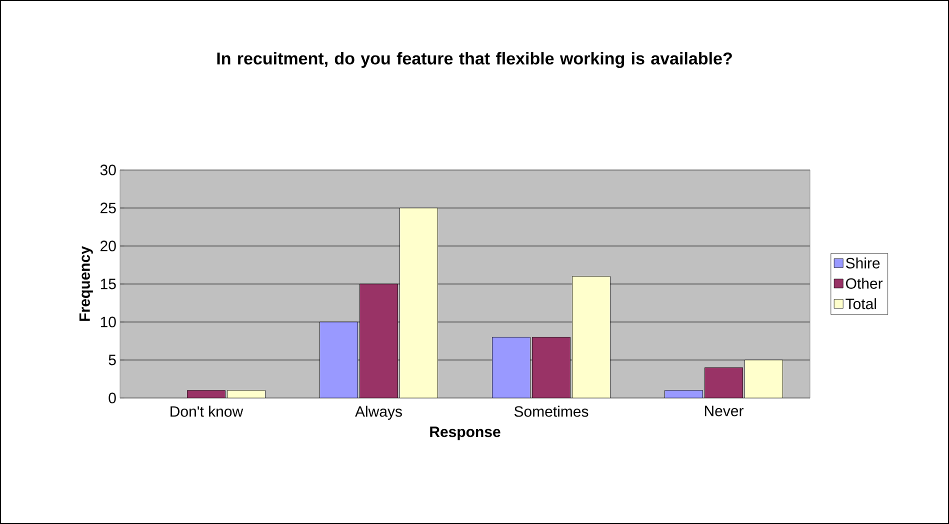 Image resolution: width=949 pixels, height=524 pixels. Describe the element at coordinates (724, 411) in the screenshot. I see `x-tick-label: Never` at that location.